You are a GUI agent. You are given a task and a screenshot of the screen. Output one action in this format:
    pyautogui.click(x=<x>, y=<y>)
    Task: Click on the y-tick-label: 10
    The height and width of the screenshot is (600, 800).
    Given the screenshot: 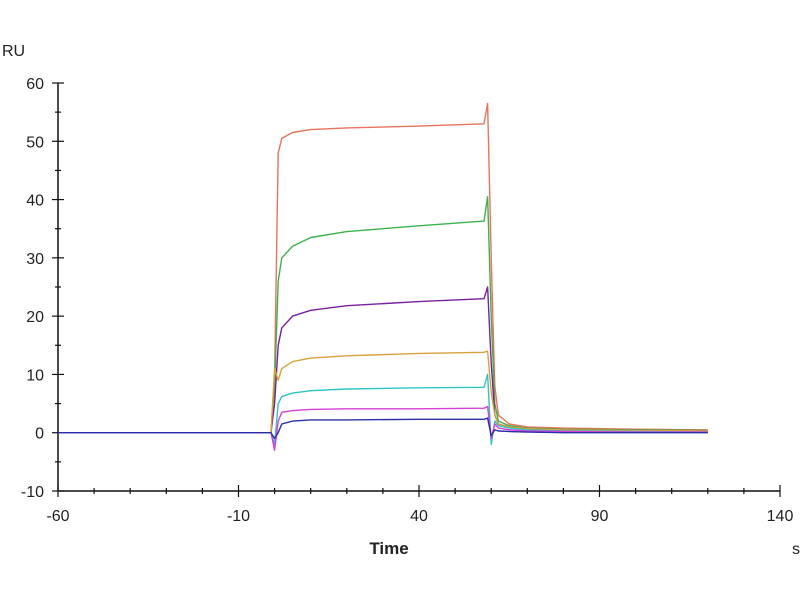 What is the action you would take?
    pyautogui.click(x=35, y=375)
    